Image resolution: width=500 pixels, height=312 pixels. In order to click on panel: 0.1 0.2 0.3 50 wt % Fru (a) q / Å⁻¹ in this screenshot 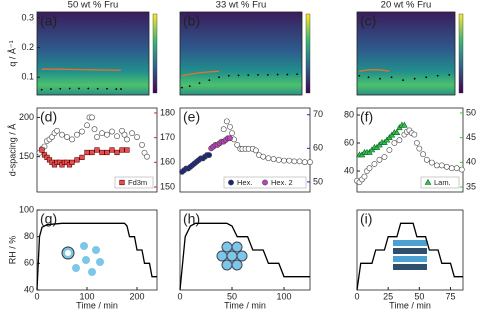, I will do `click(82, 48)`.